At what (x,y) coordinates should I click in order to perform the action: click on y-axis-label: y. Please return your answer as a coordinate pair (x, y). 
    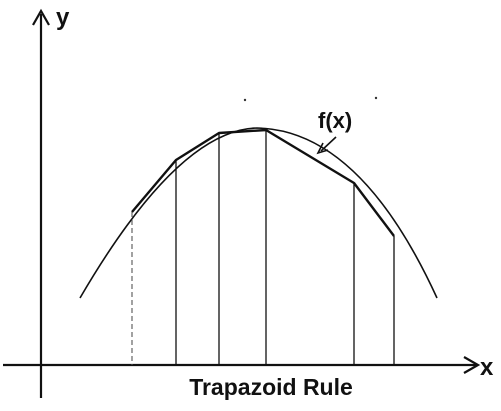
    Looking at the image, I should click on (63, 17).